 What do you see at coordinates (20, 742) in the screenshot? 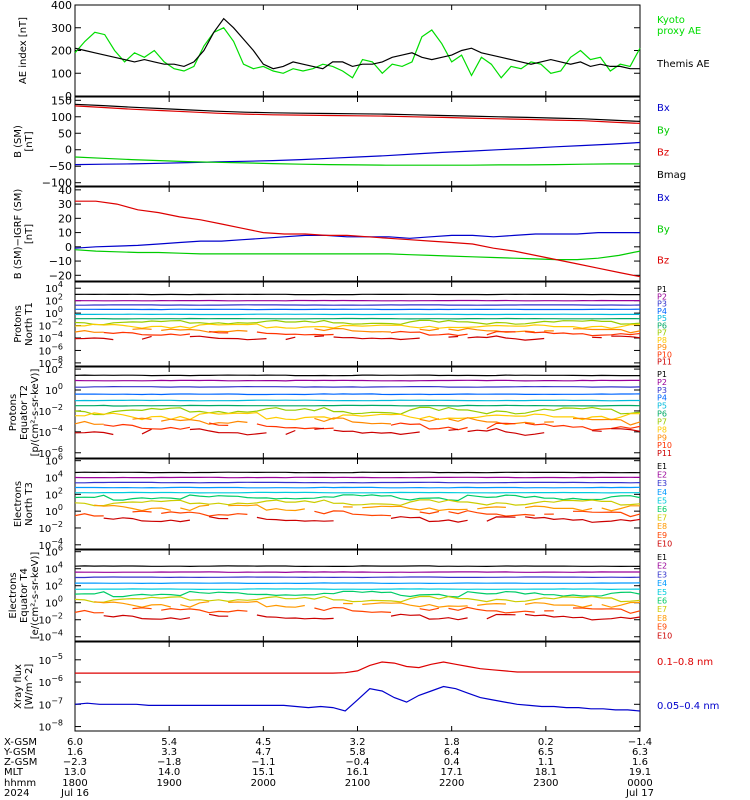
I see `x-row-label: X-GSM` at bounding box center [20, 742].